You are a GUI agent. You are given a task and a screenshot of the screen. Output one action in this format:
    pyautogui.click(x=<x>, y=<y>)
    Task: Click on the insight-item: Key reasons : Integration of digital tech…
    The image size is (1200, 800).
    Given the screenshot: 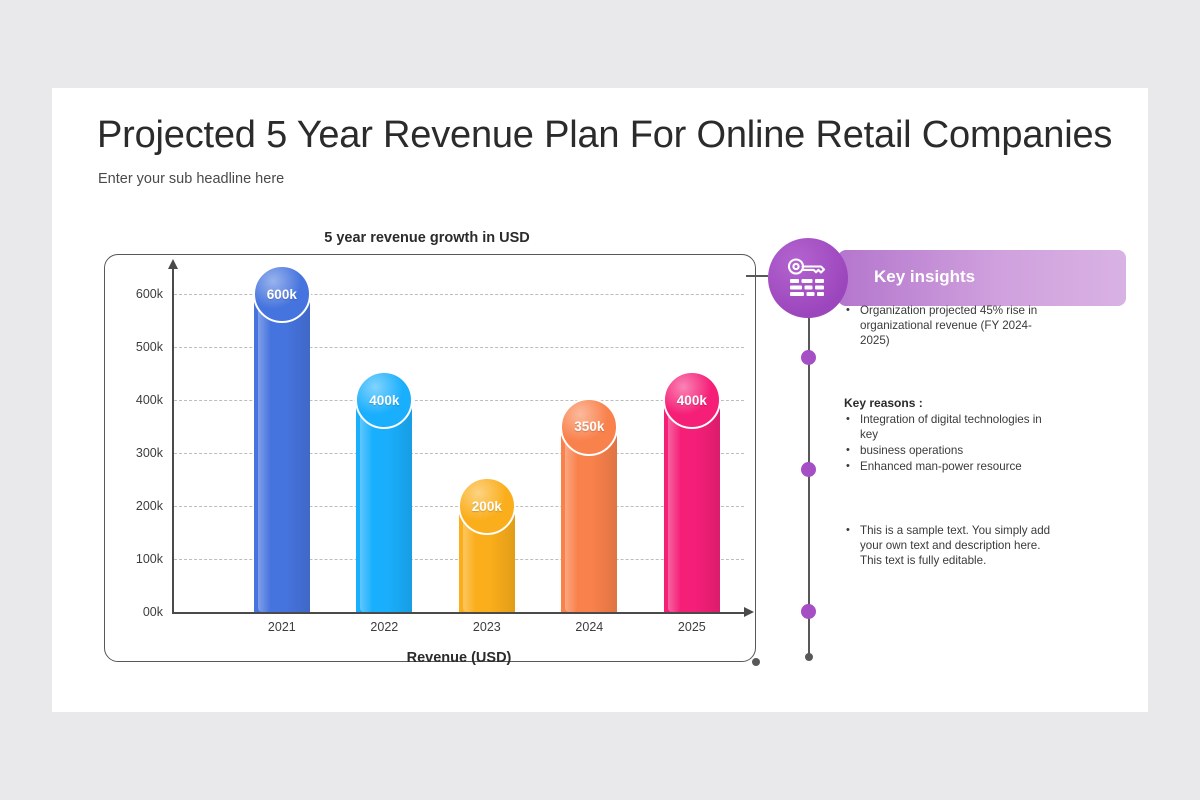 What is the action you would take?
    pyautogui.click(x=949, y=436)
    